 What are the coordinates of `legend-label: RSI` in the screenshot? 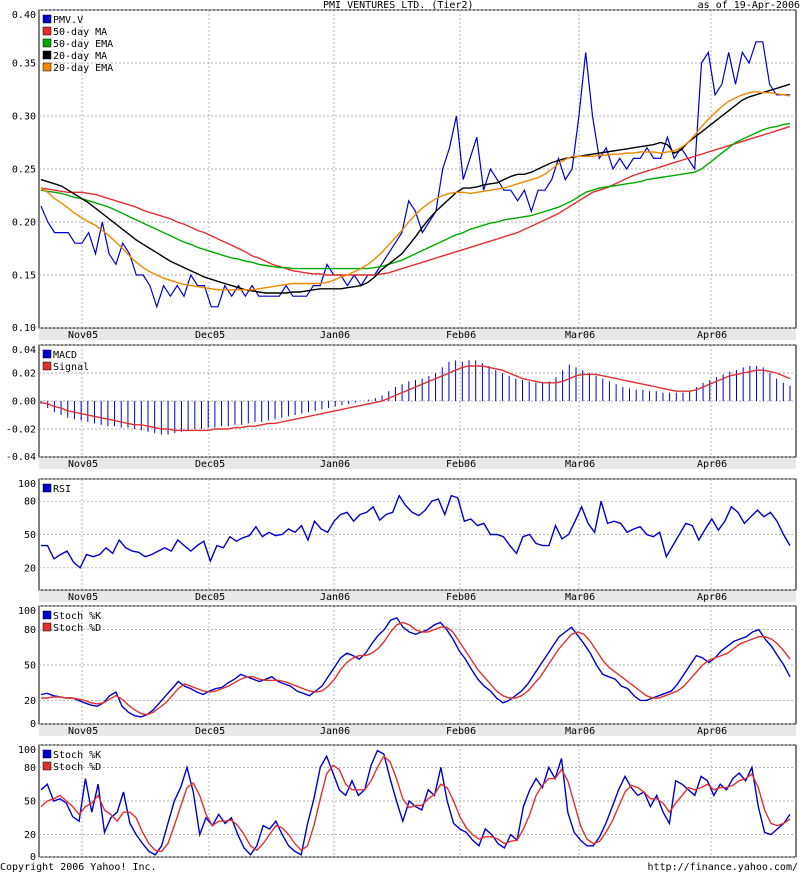 It's located at (62, 489).